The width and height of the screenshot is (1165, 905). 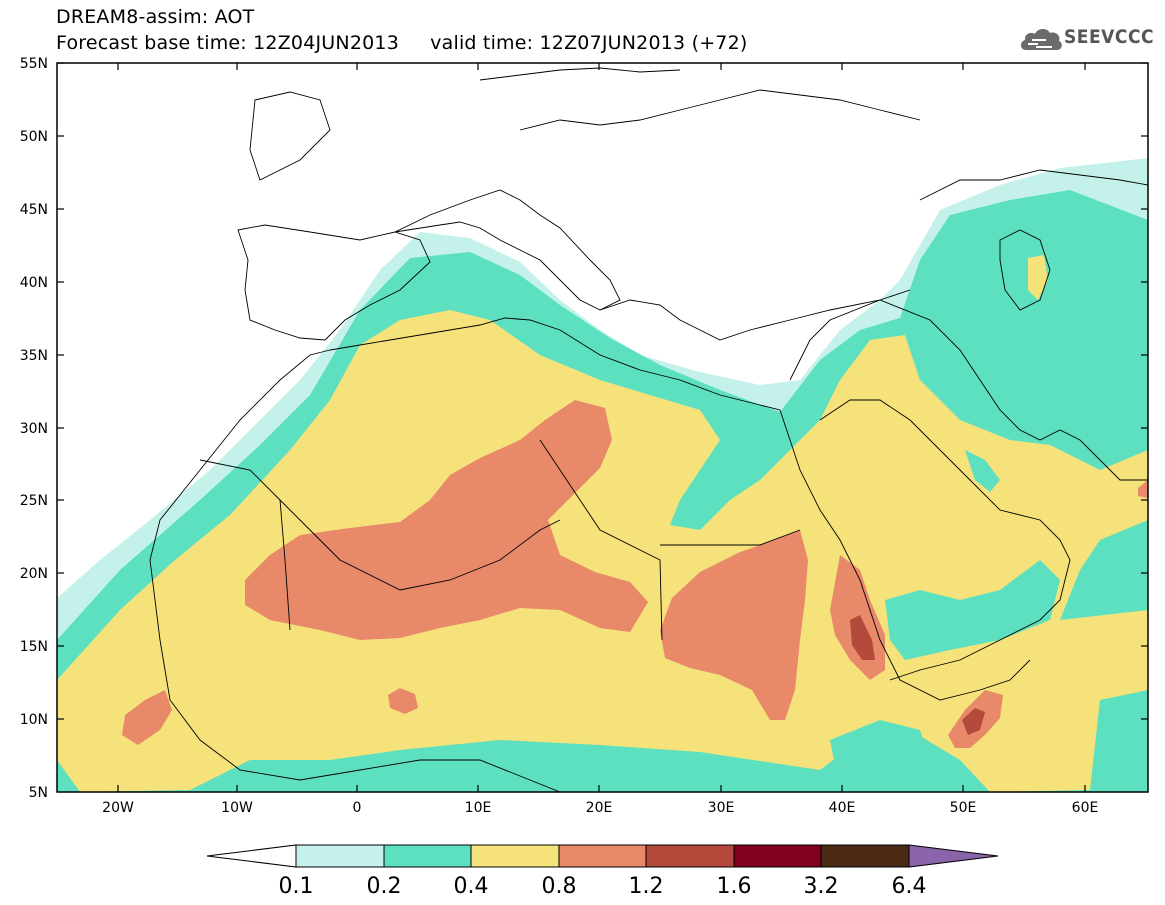 I want to click on lat-tick-label: 50N, so click(x=34, y=137).